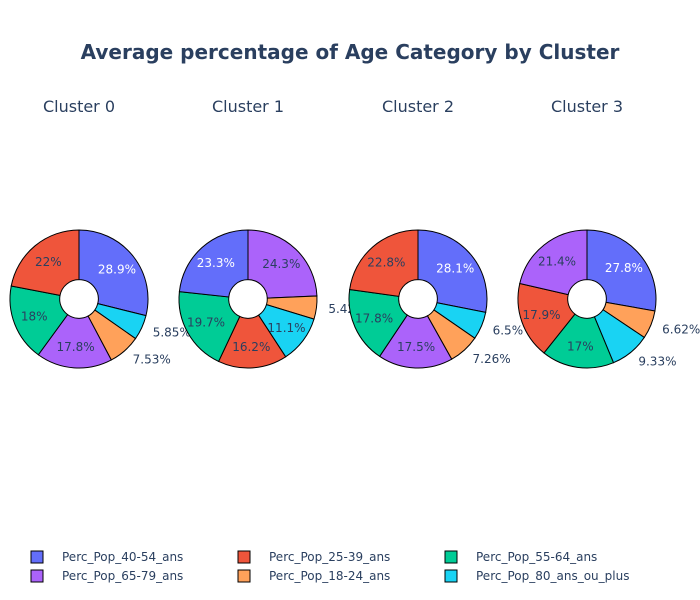 This screenshot has width=700, height=600. I want to click on legend-item: Perc_Pop_55-64_ans, so click(520, 557).